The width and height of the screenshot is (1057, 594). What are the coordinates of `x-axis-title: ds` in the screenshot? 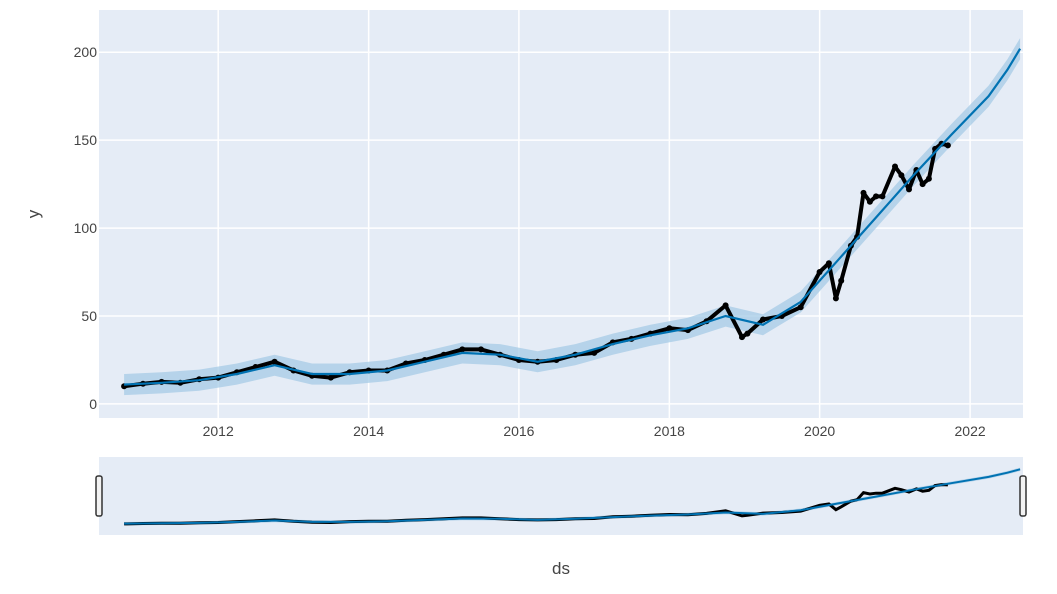 It's located at (561, 568).